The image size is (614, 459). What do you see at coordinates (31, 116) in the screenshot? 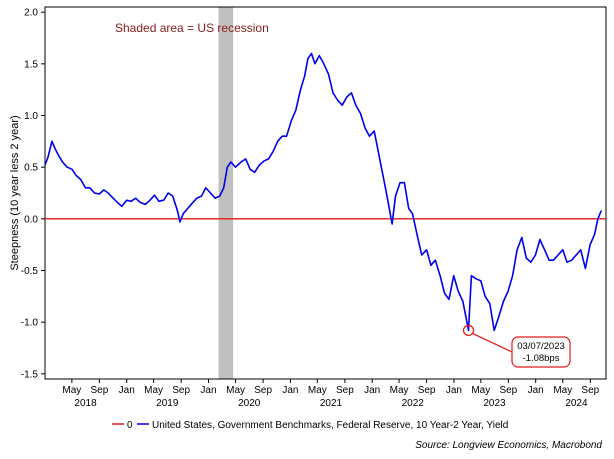
I see `y-tick-label: 1.0` at bounding box center [31, 116].